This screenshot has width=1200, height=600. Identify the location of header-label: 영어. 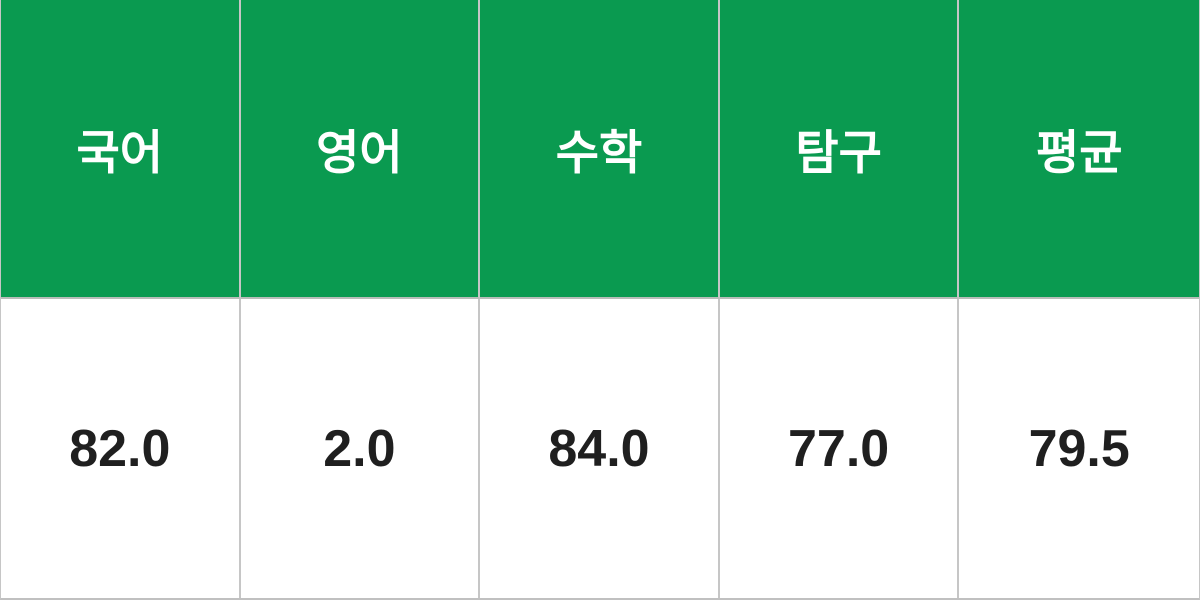
(359, 152).